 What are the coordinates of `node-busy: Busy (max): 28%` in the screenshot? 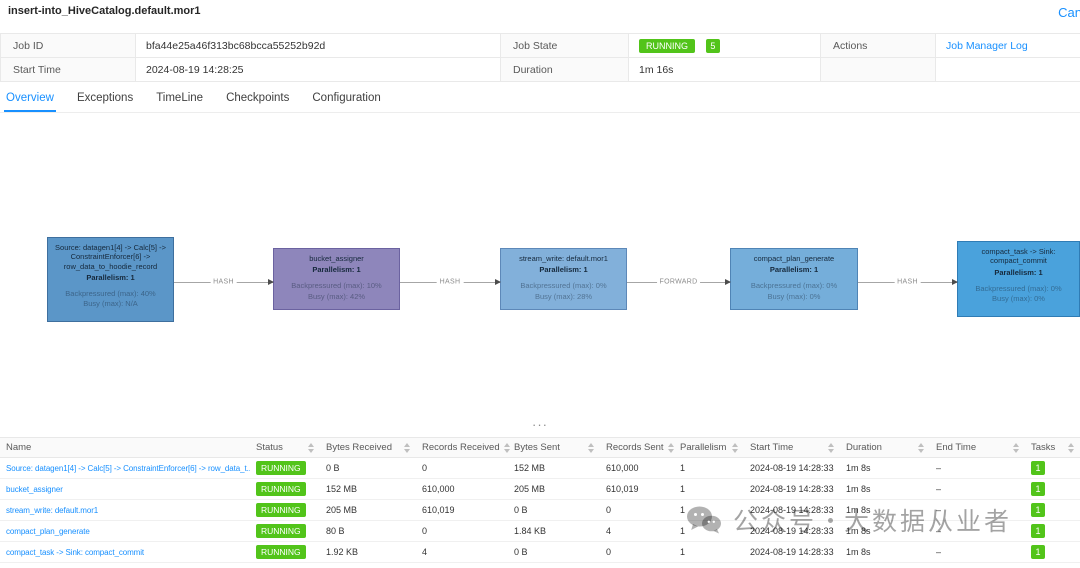 It's located at (563, 296).